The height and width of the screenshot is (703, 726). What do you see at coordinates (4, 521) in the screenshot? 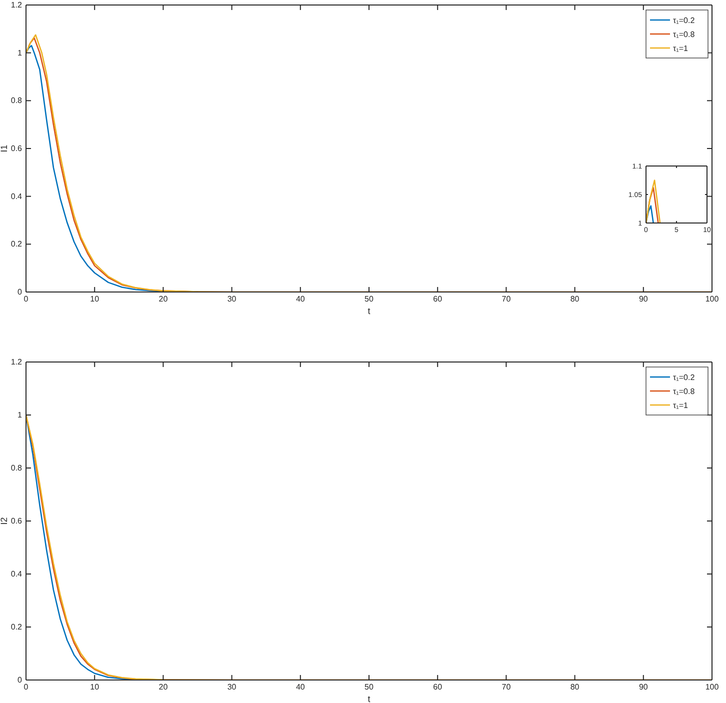
I see `y-axis-title: I2` at bounding box center [4, 521].